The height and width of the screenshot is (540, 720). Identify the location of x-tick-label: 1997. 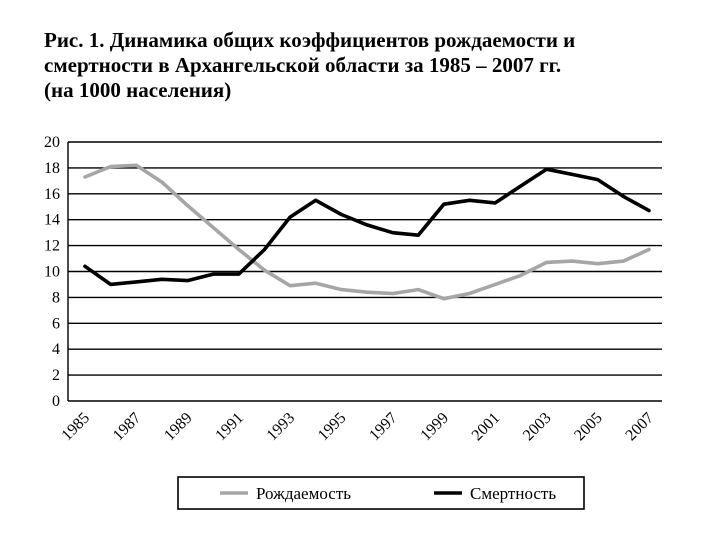
(383, 426).